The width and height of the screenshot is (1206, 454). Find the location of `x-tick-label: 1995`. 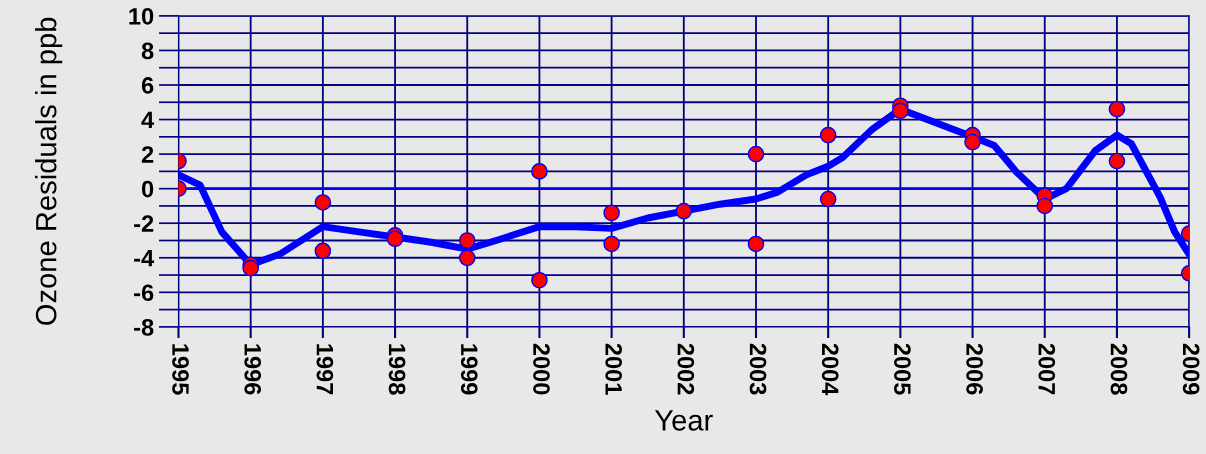

x-tick-label: 1995 is located at coordinates (180, 369).